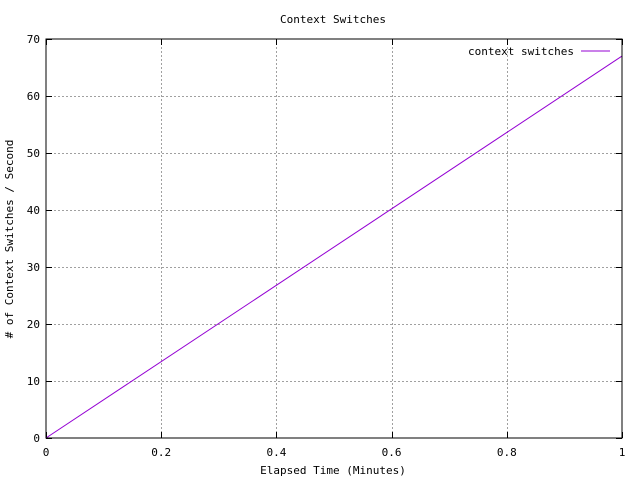 This screenshot has width=640, height=480. I want to click on legend: context switches, so click(539, 51).